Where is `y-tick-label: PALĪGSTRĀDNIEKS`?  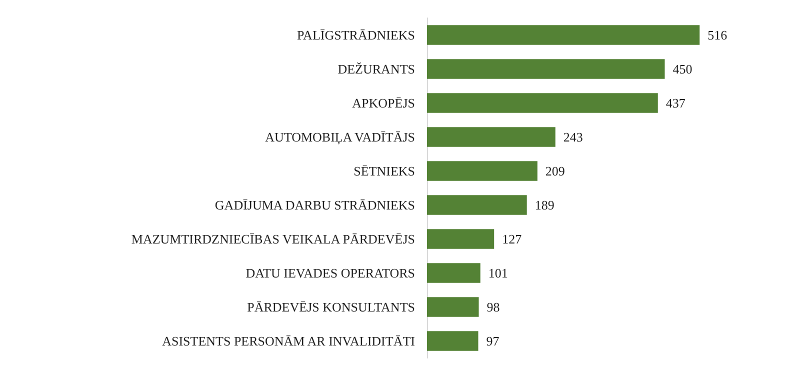 y-tick-label: PALĪGSTRĀDNIEKS is located at coordinates (356, 35).